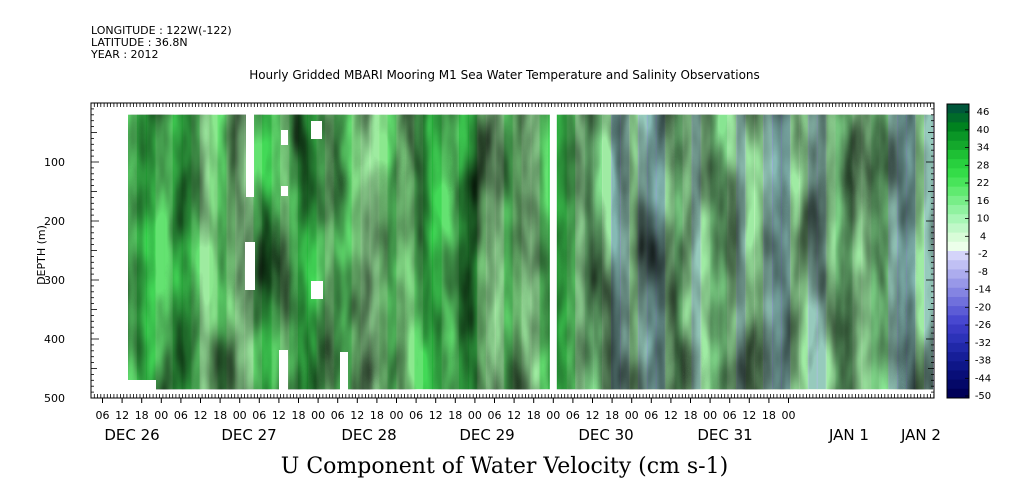 Image resolution: width=1009 pixels, height=504 pixels. What do you see at coordinates (848, 435) in the screenshot?
I see `x-day-label: JAN 1` at bounding box center [848, 435].